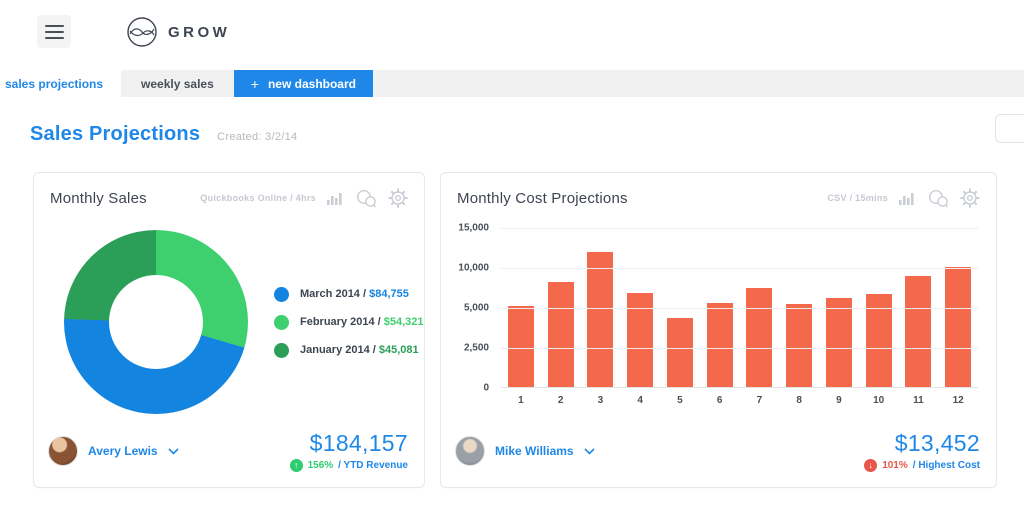 This screenshot has width=1024, height=512. Describe the element at coordinates (895, 465) in the screenshot. I see `delta-percent: 101%` at that location.